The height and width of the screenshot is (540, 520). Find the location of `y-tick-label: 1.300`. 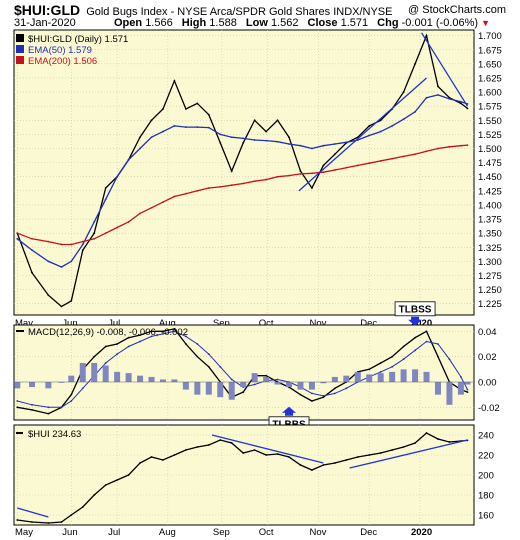

y-tick-label: 1.300 is located at coordinates (490, 262).